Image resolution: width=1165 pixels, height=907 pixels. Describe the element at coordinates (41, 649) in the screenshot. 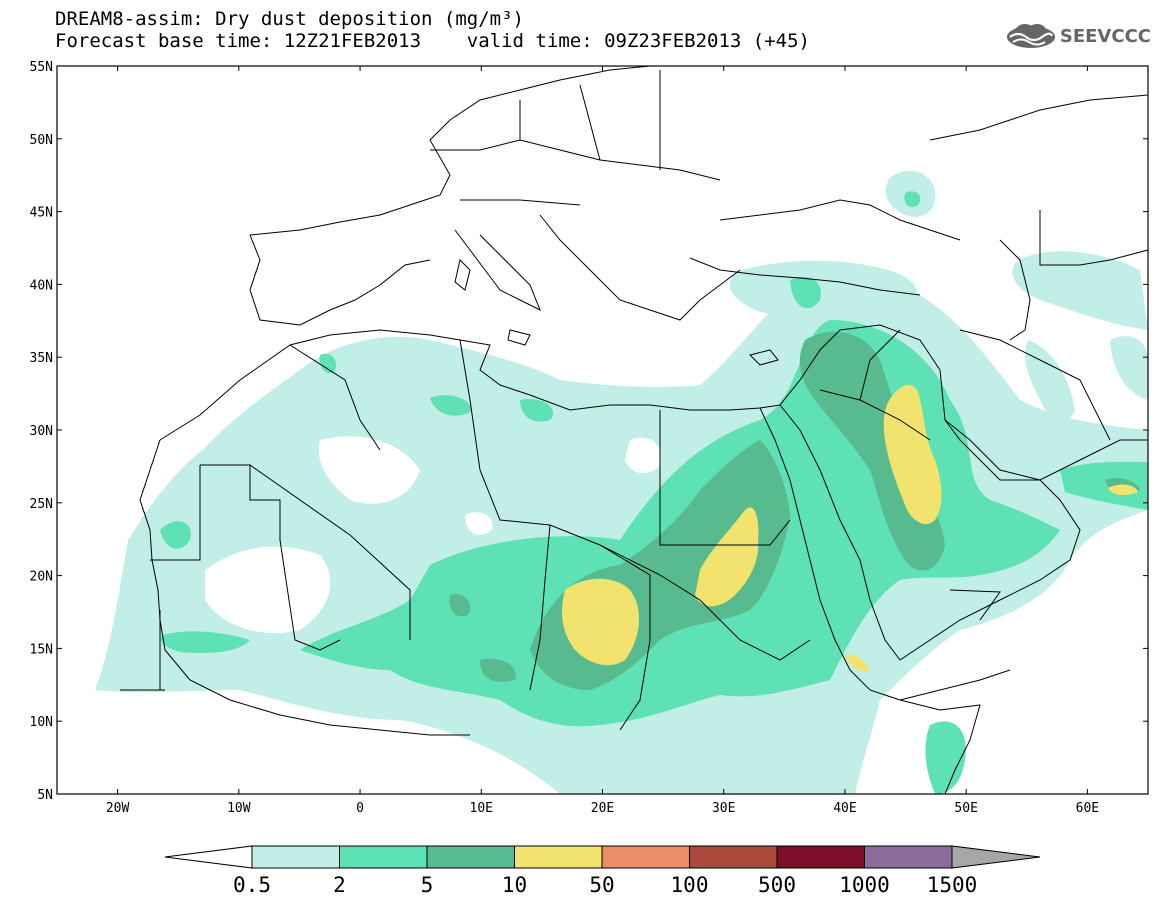

I see `lat-tick-label: 15N` at that location.